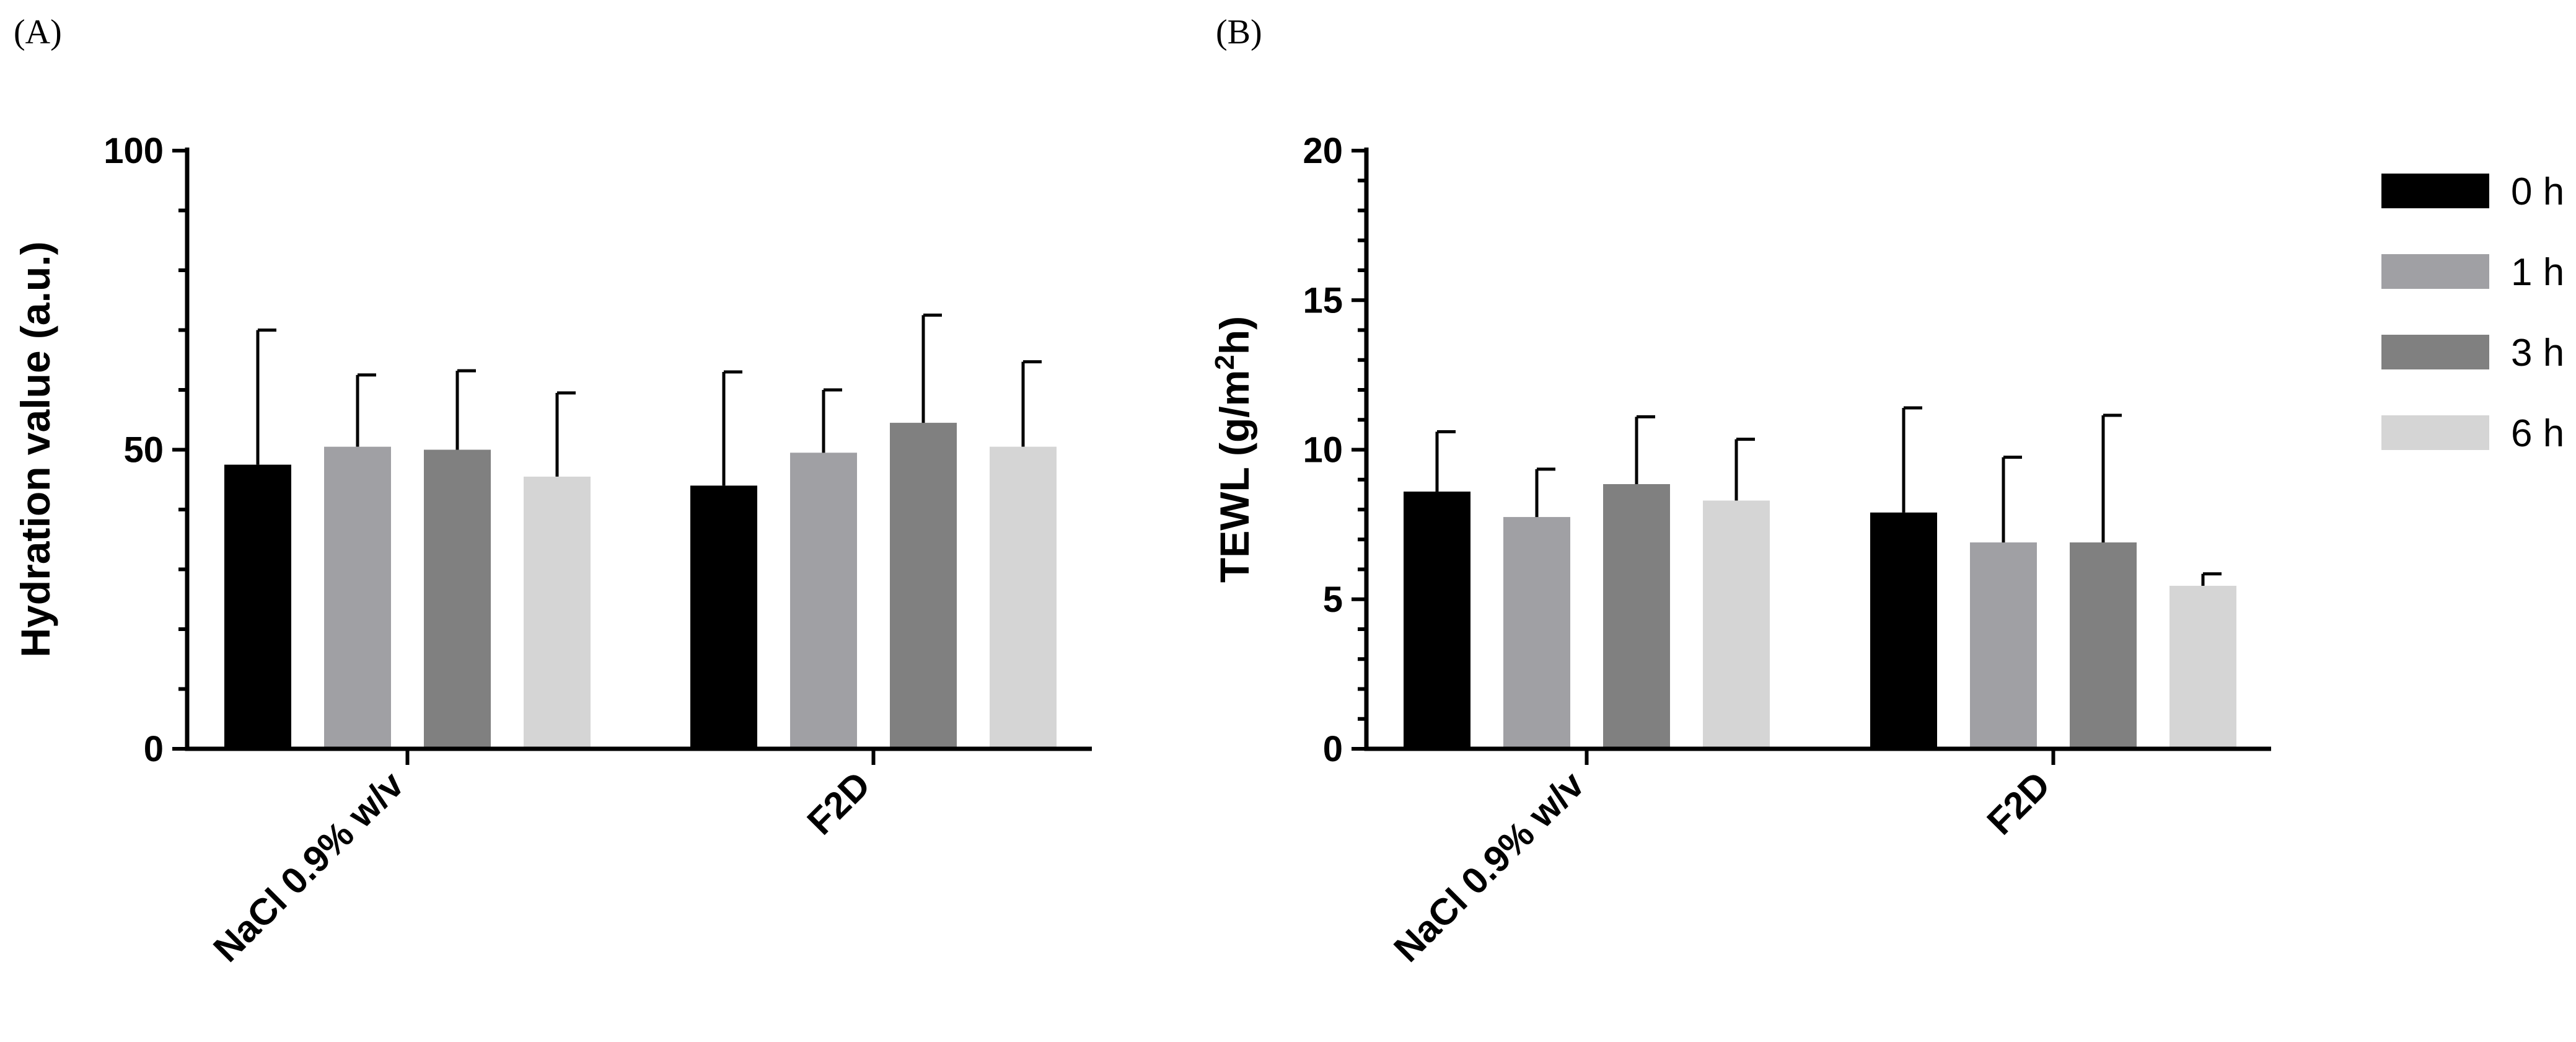 The width and height of the screenshot is (2576, 1042). I want to click on x-ticks-a, so click(640, 757).